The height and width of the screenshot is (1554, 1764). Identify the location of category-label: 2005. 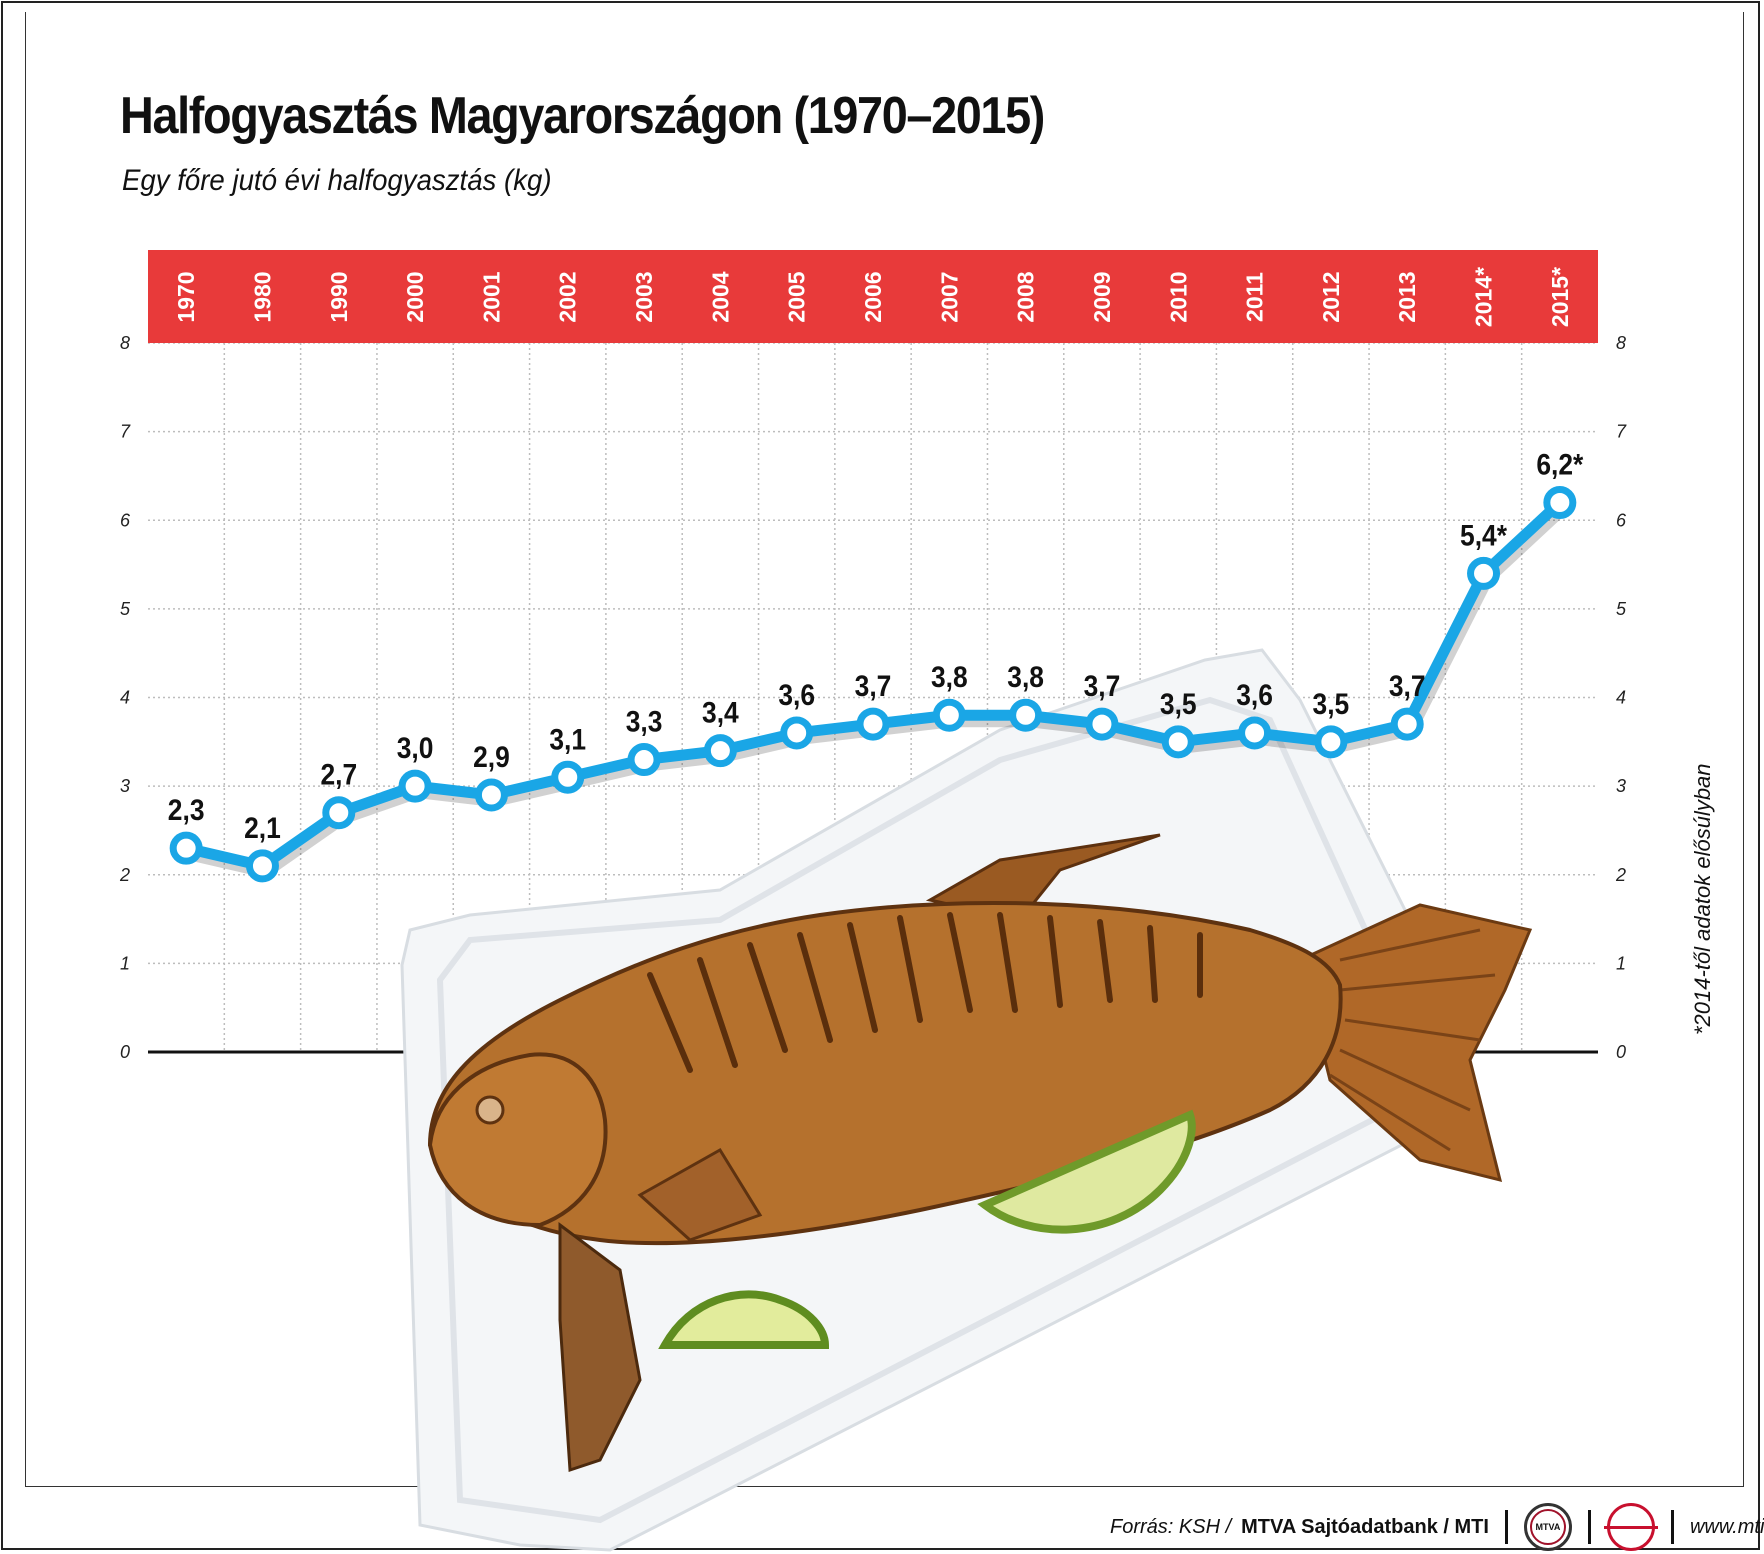
(797, 296).